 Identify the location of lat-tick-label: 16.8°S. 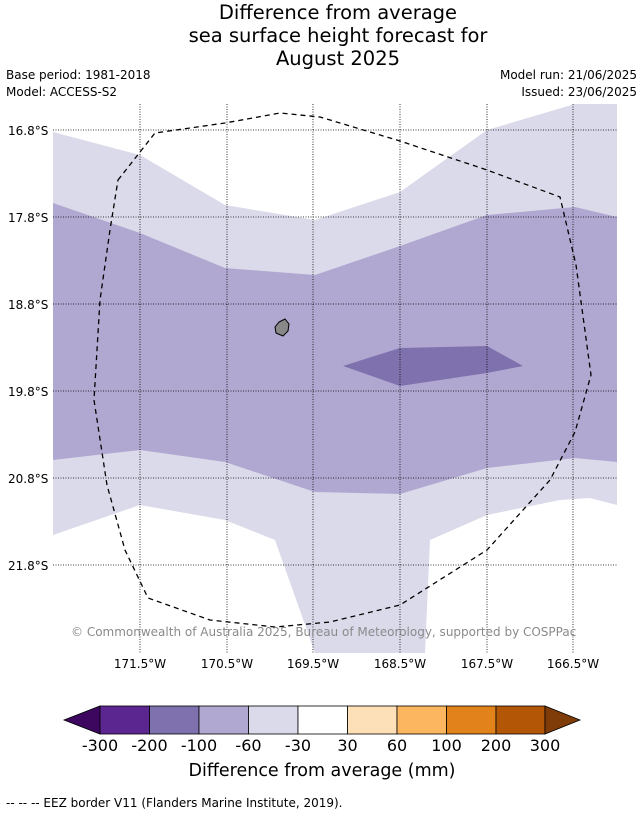
(28, 131).